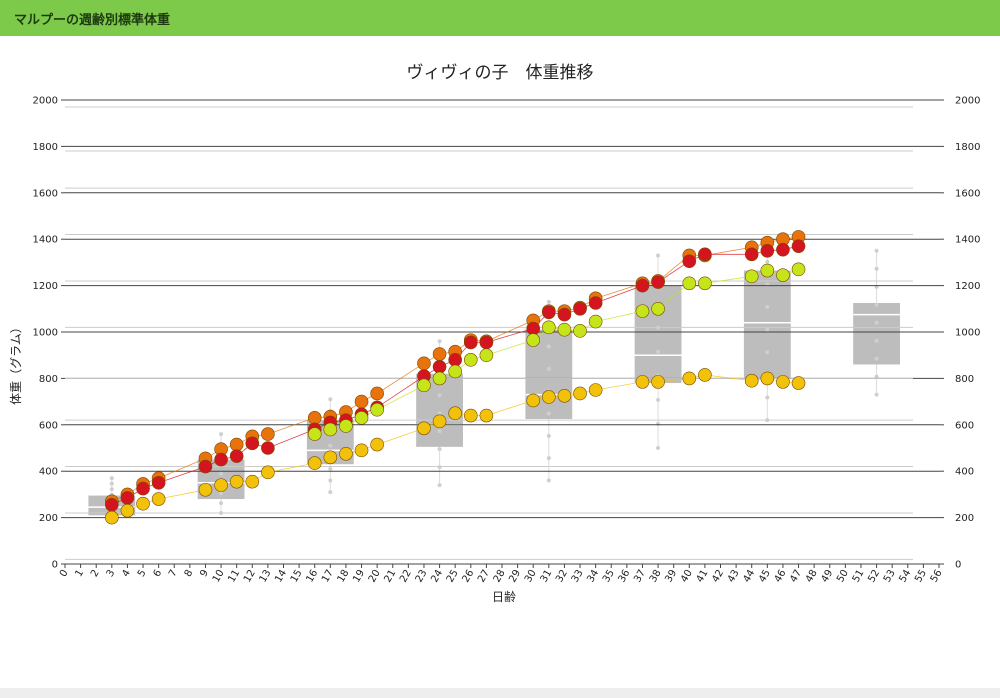 The height and width of the screenshot is (698, 1000). What do you see at coordinates (958, 565) in the screenshot?
I see `y-tick-right: 0` at bounding box center [958, 565].